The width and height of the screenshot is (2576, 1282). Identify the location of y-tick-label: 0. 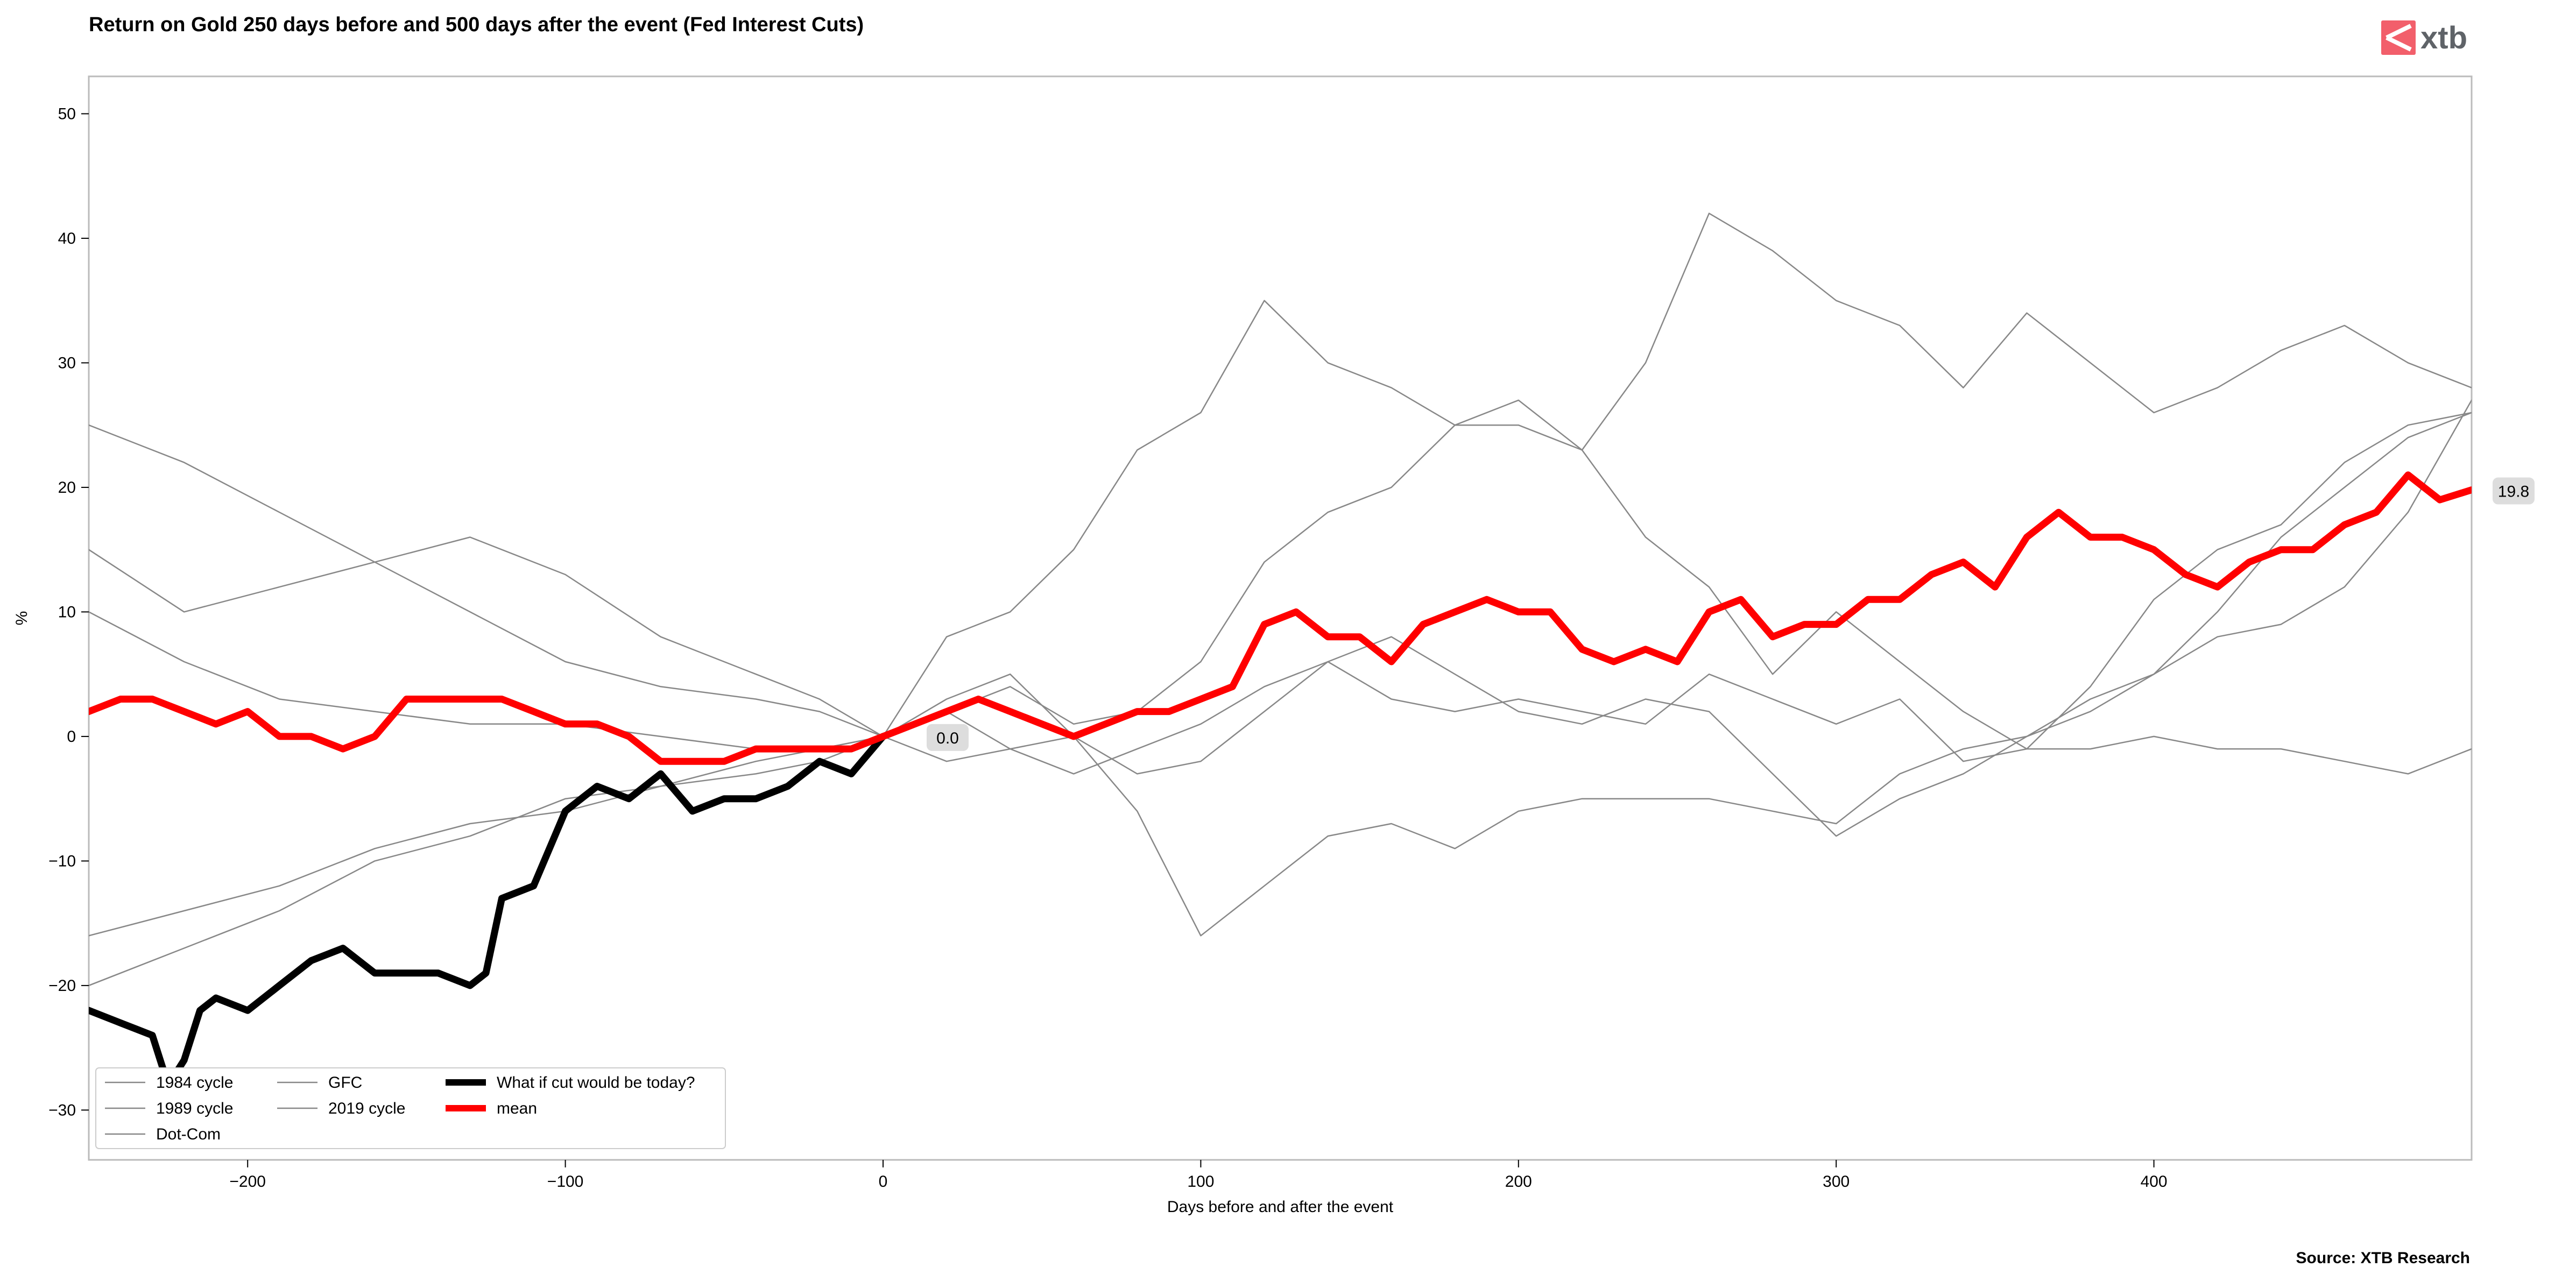
(71, 737).